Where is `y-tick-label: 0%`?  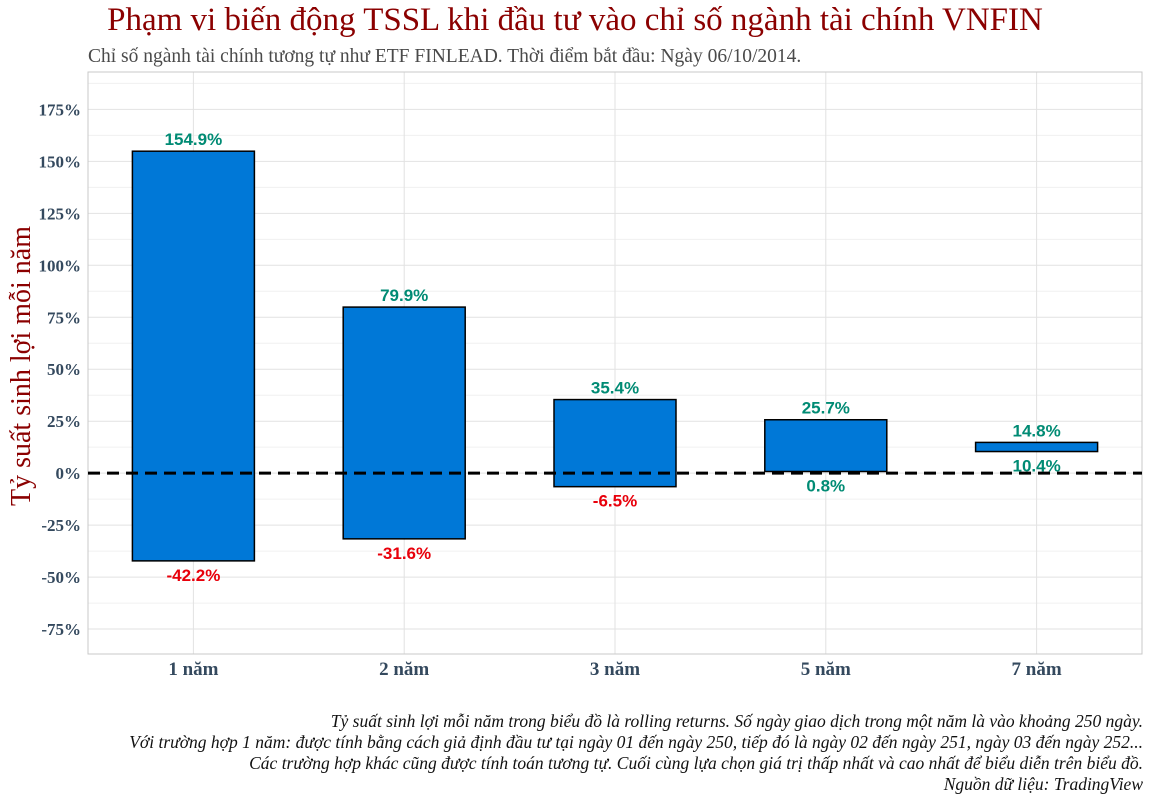
y-tick-label: 0% is located at coordinates (69, 473).